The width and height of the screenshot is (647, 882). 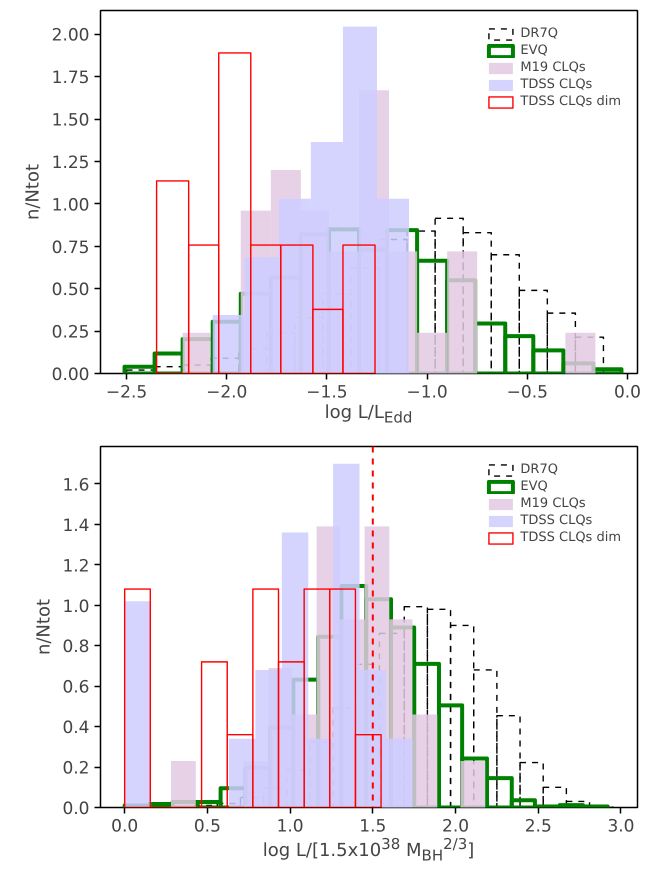 I want to click on x-tick-label: −1.5, so click(x=327, y=392).